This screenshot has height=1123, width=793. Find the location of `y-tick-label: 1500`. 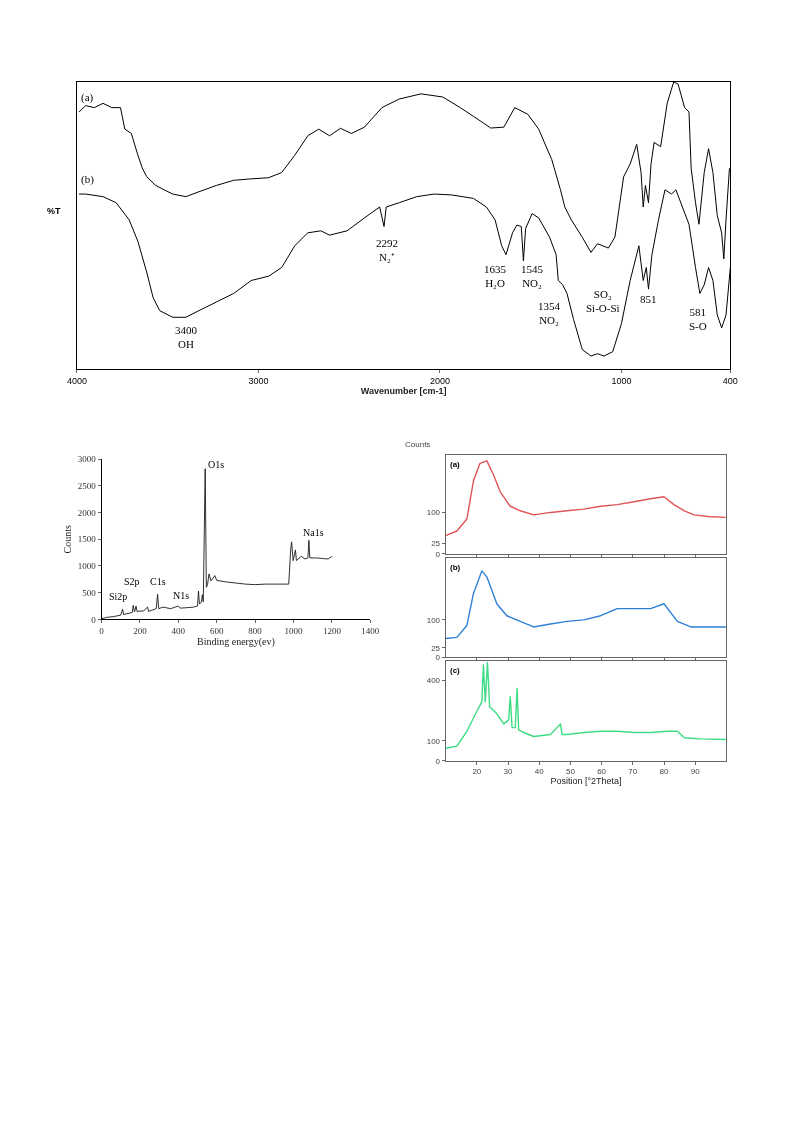

y-tick-label: 1500 is located at coordinates (87, 539).